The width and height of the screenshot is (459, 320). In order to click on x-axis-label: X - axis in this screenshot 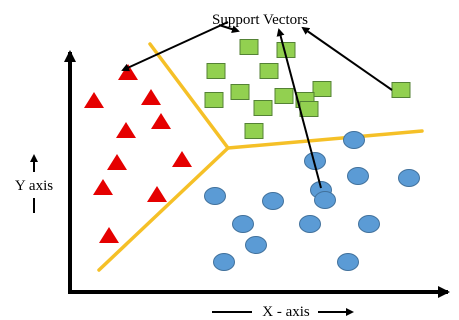, I will do `click(286, 312)`.